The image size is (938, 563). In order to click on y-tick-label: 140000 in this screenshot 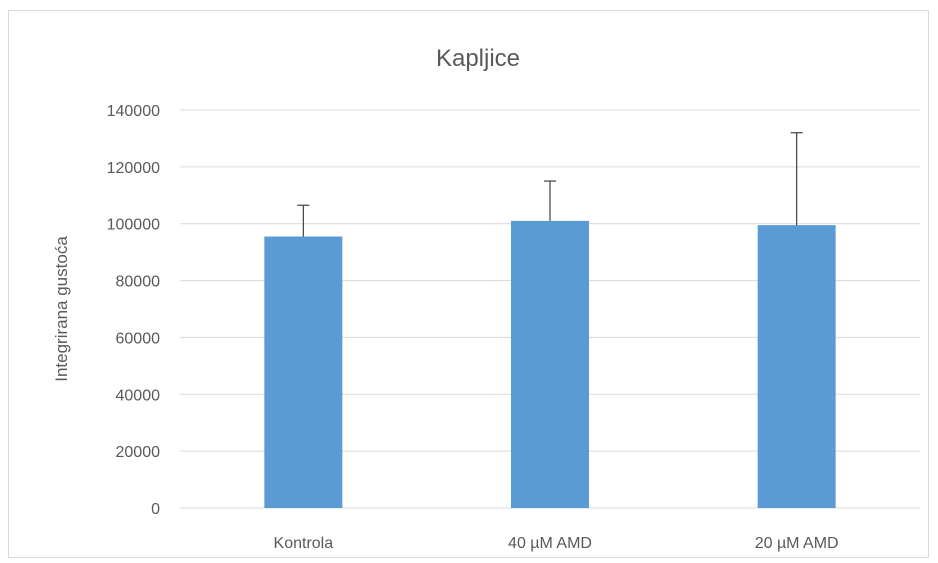, I will do `click(133, 111)`.